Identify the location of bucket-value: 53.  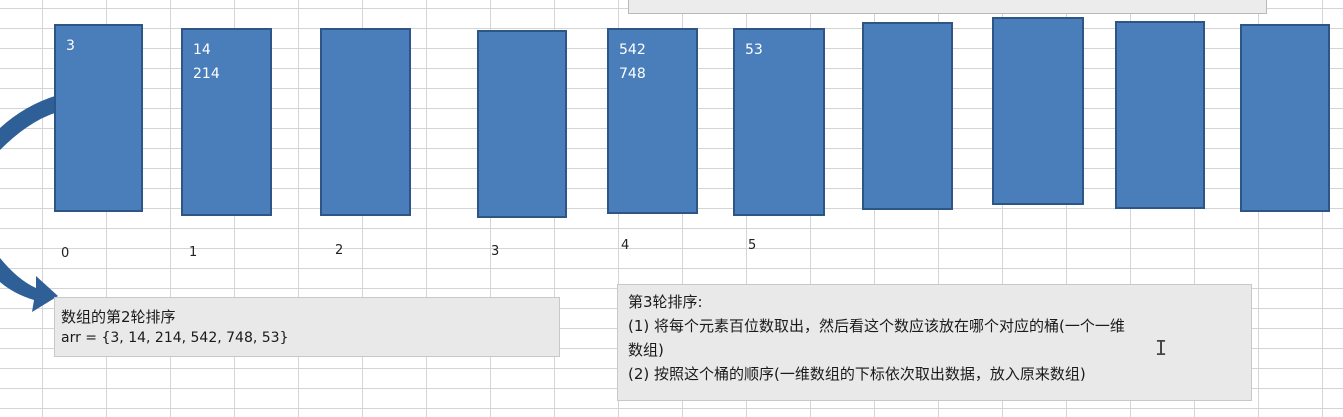
(754, 50).